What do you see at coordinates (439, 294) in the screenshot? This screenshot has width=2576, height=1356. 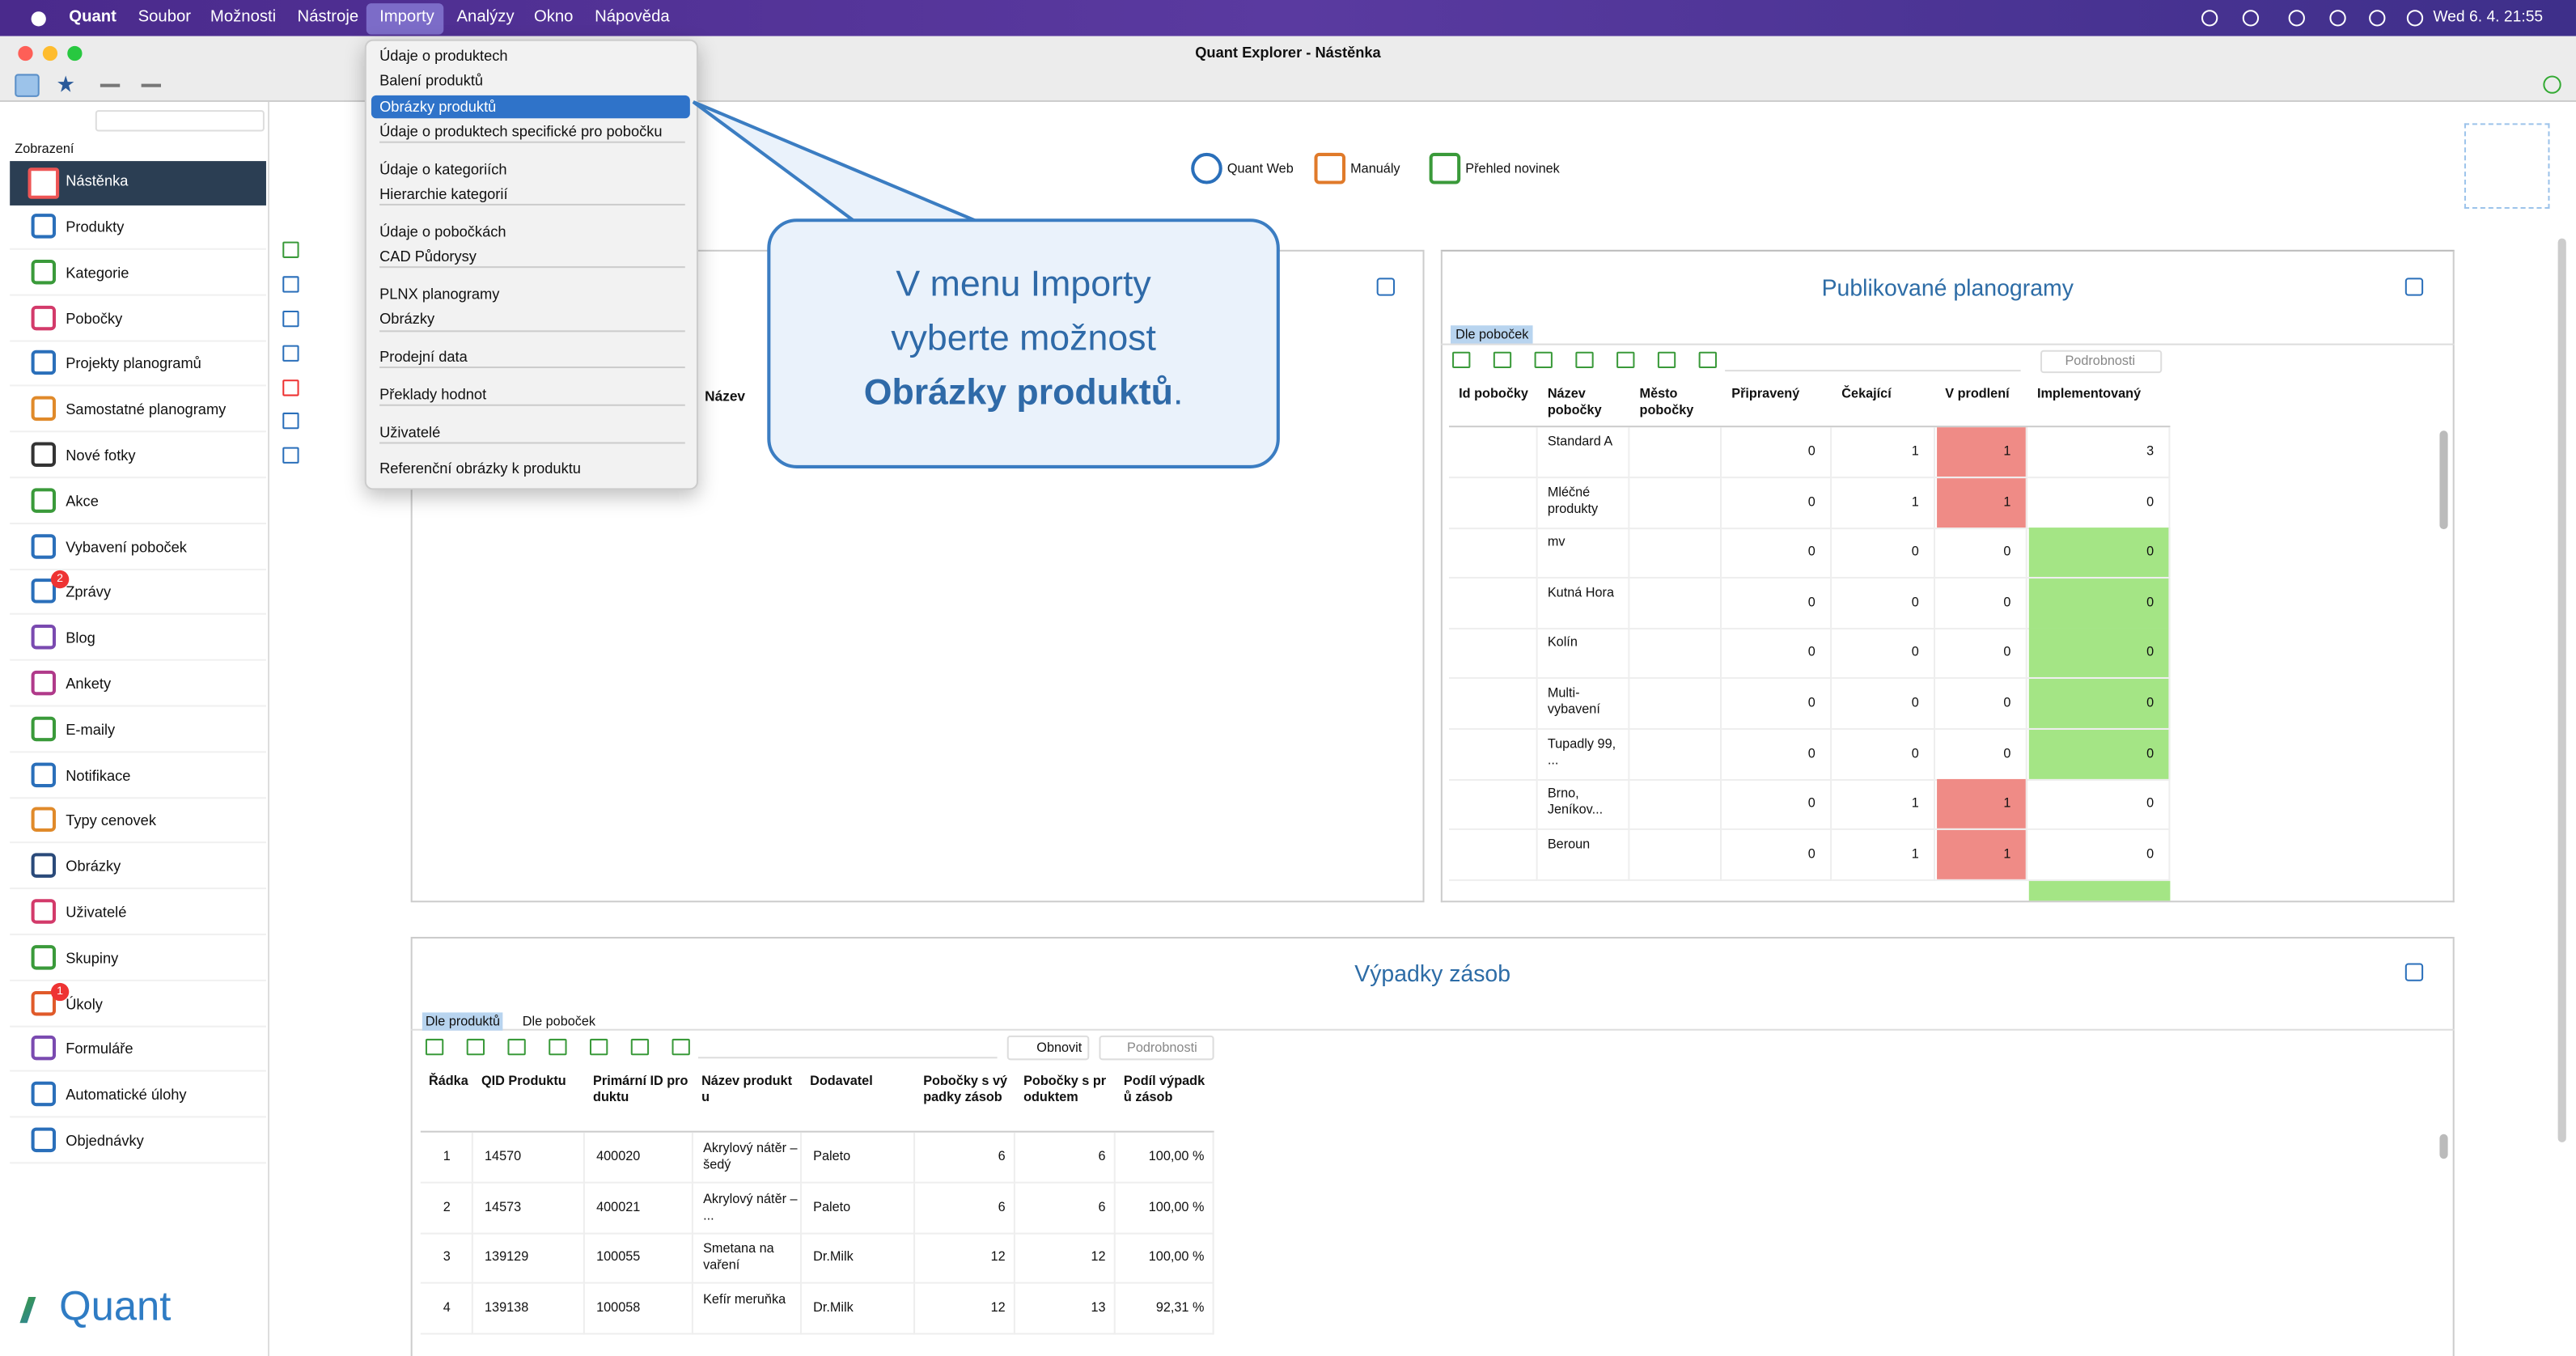 I see `dropdown-item: PLNX planogramy` at bounding box center [439, 294].